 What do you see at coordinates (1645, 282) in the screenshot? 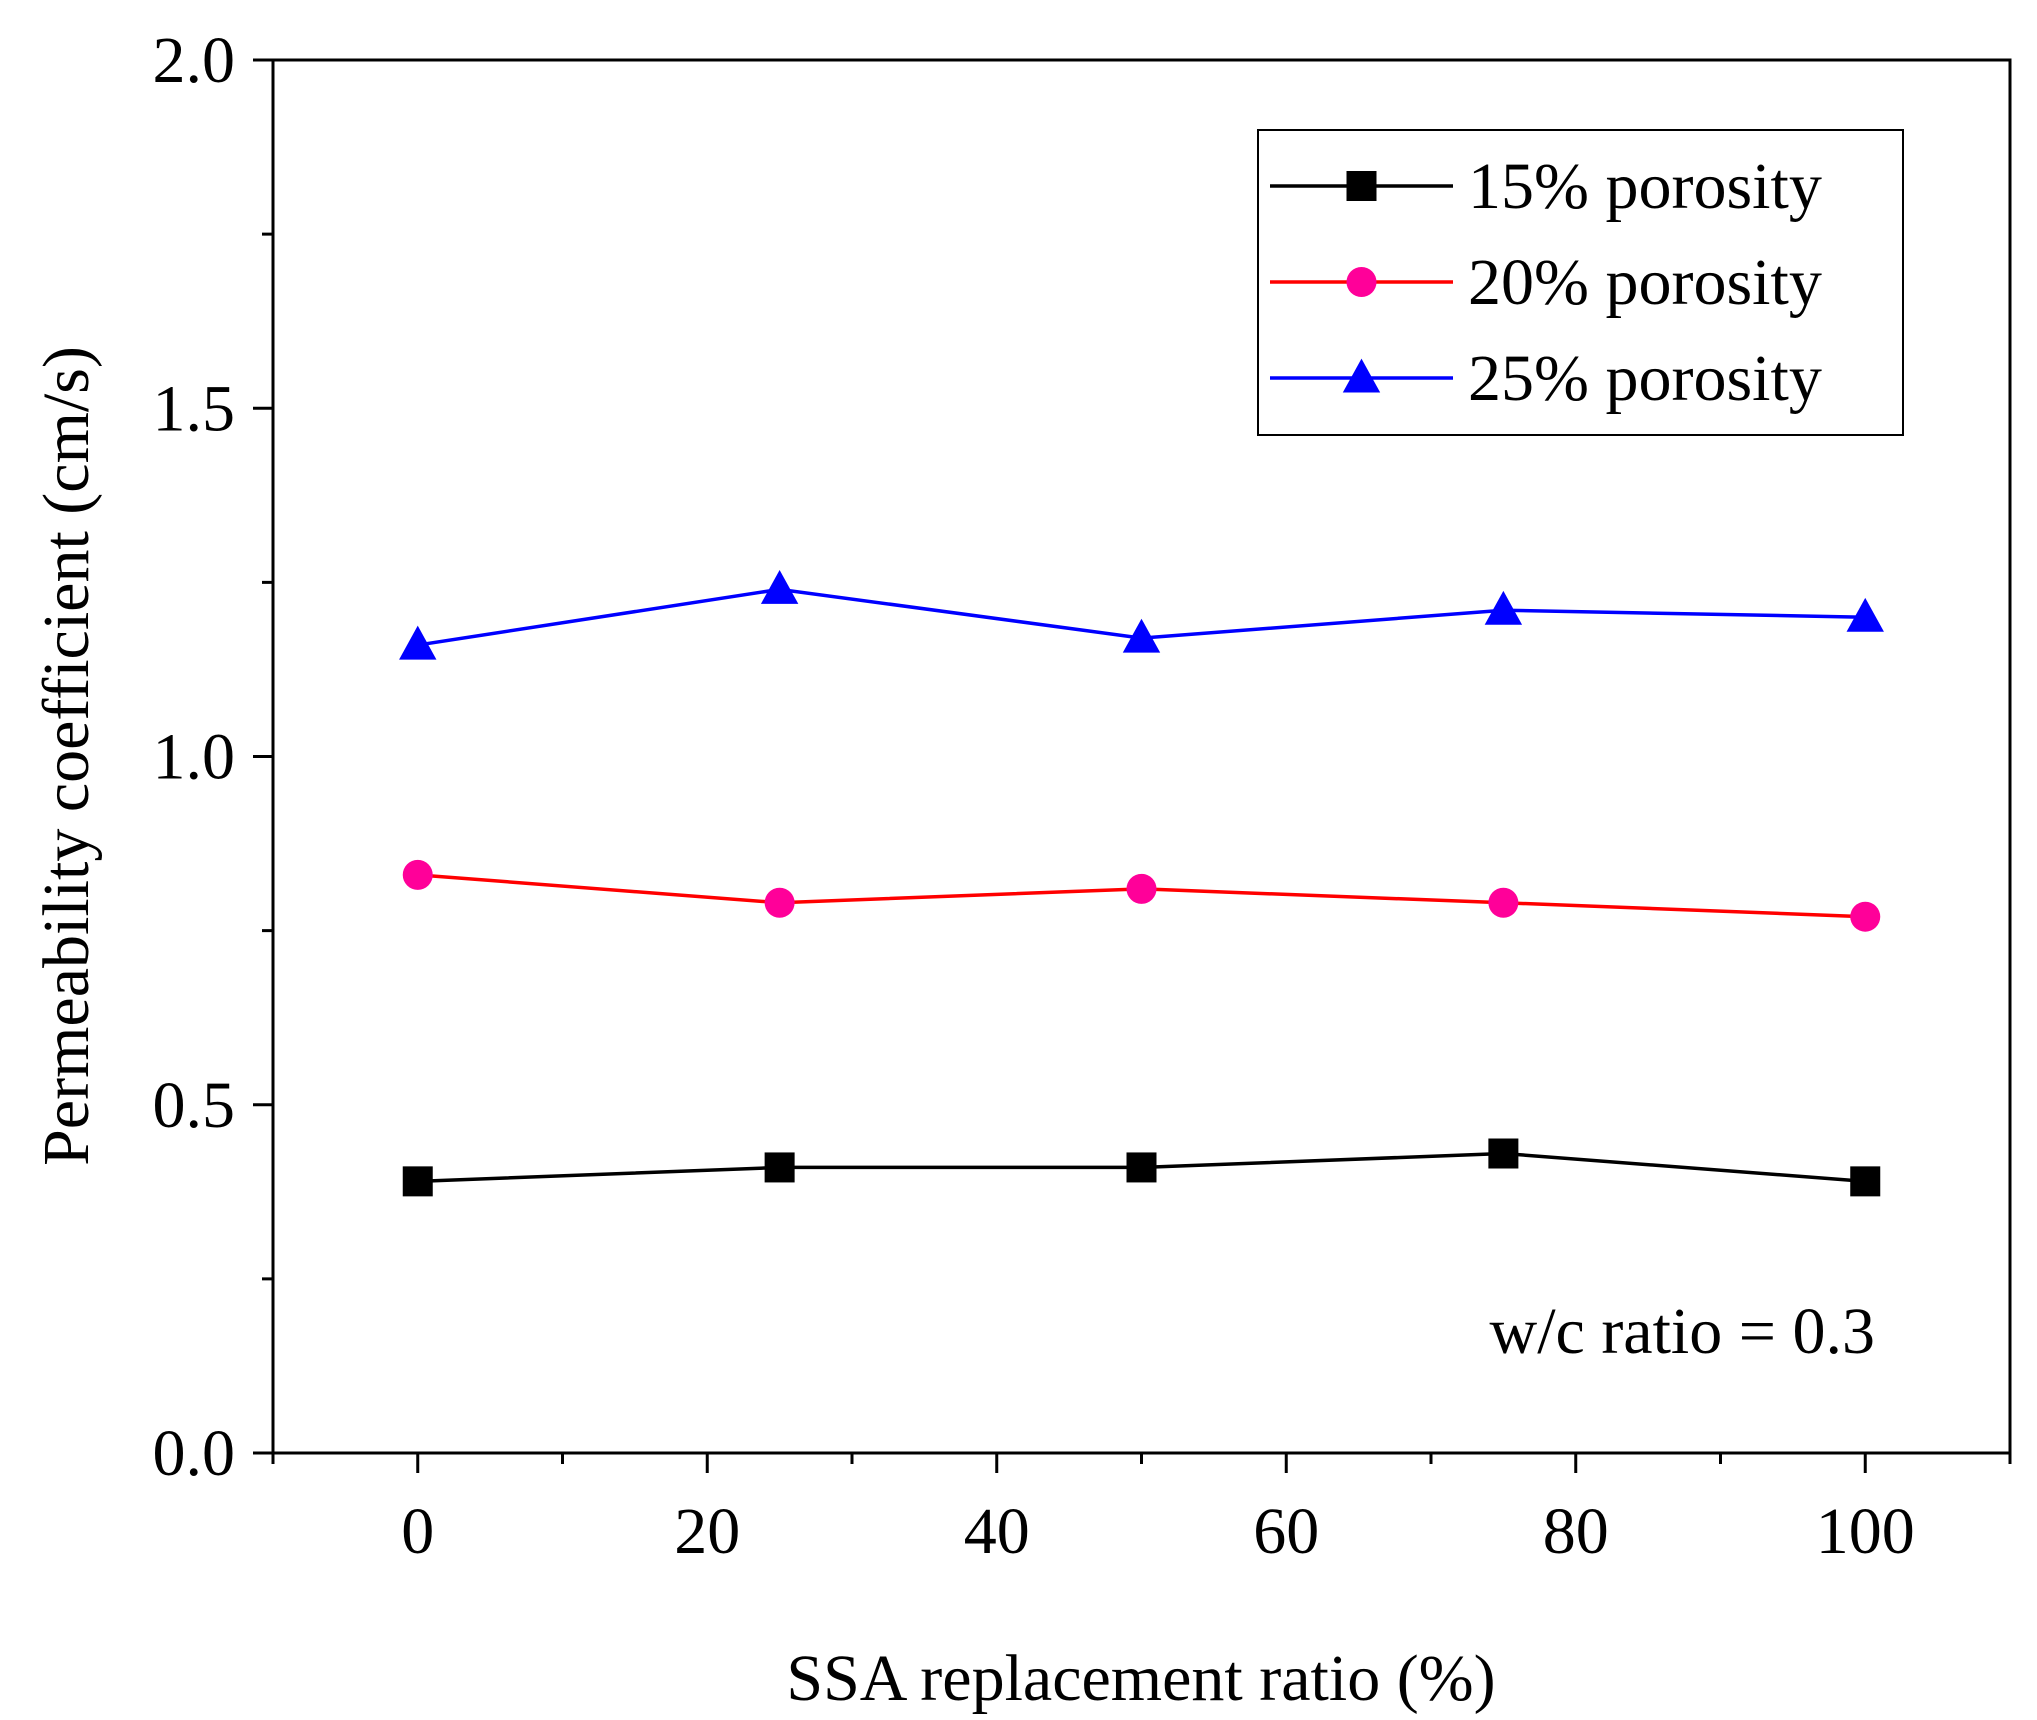
I see `legend-label: 20% porosity` at bounding box center [1645, 282].